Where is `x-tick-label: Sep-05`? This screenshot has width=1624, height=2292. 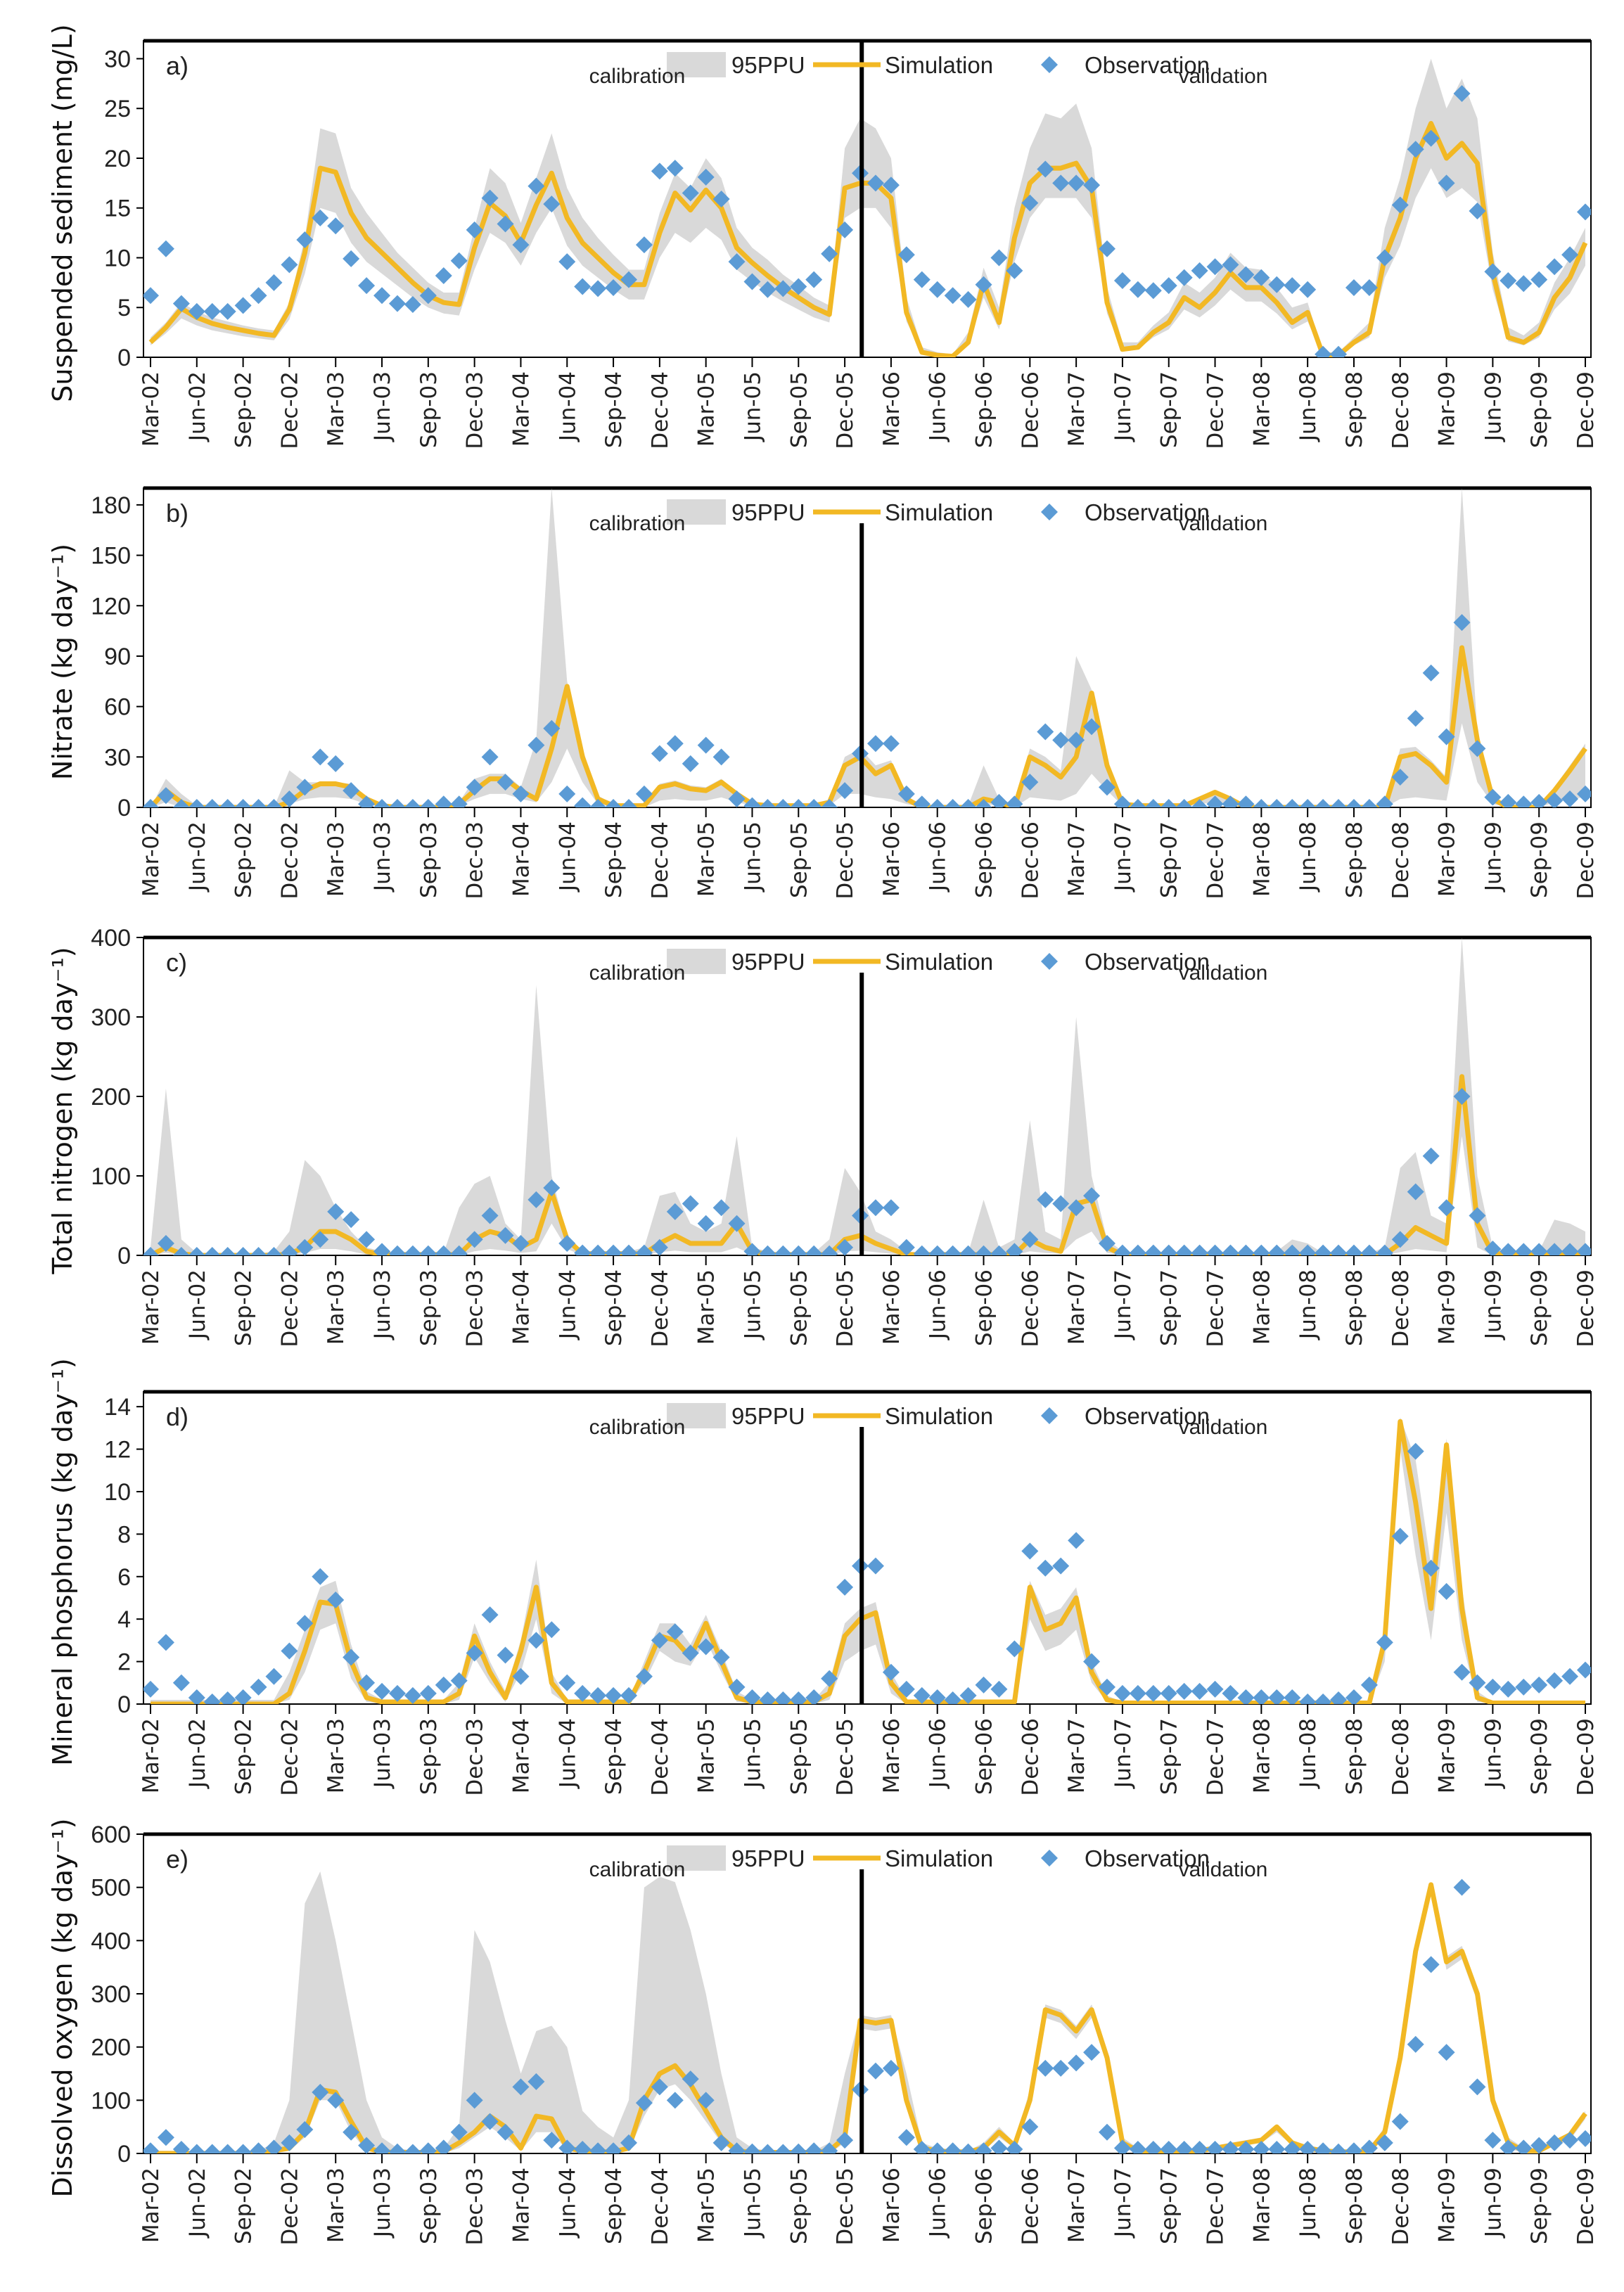 x-tick-label: Sep-05 is located at coordinates (799, 859).